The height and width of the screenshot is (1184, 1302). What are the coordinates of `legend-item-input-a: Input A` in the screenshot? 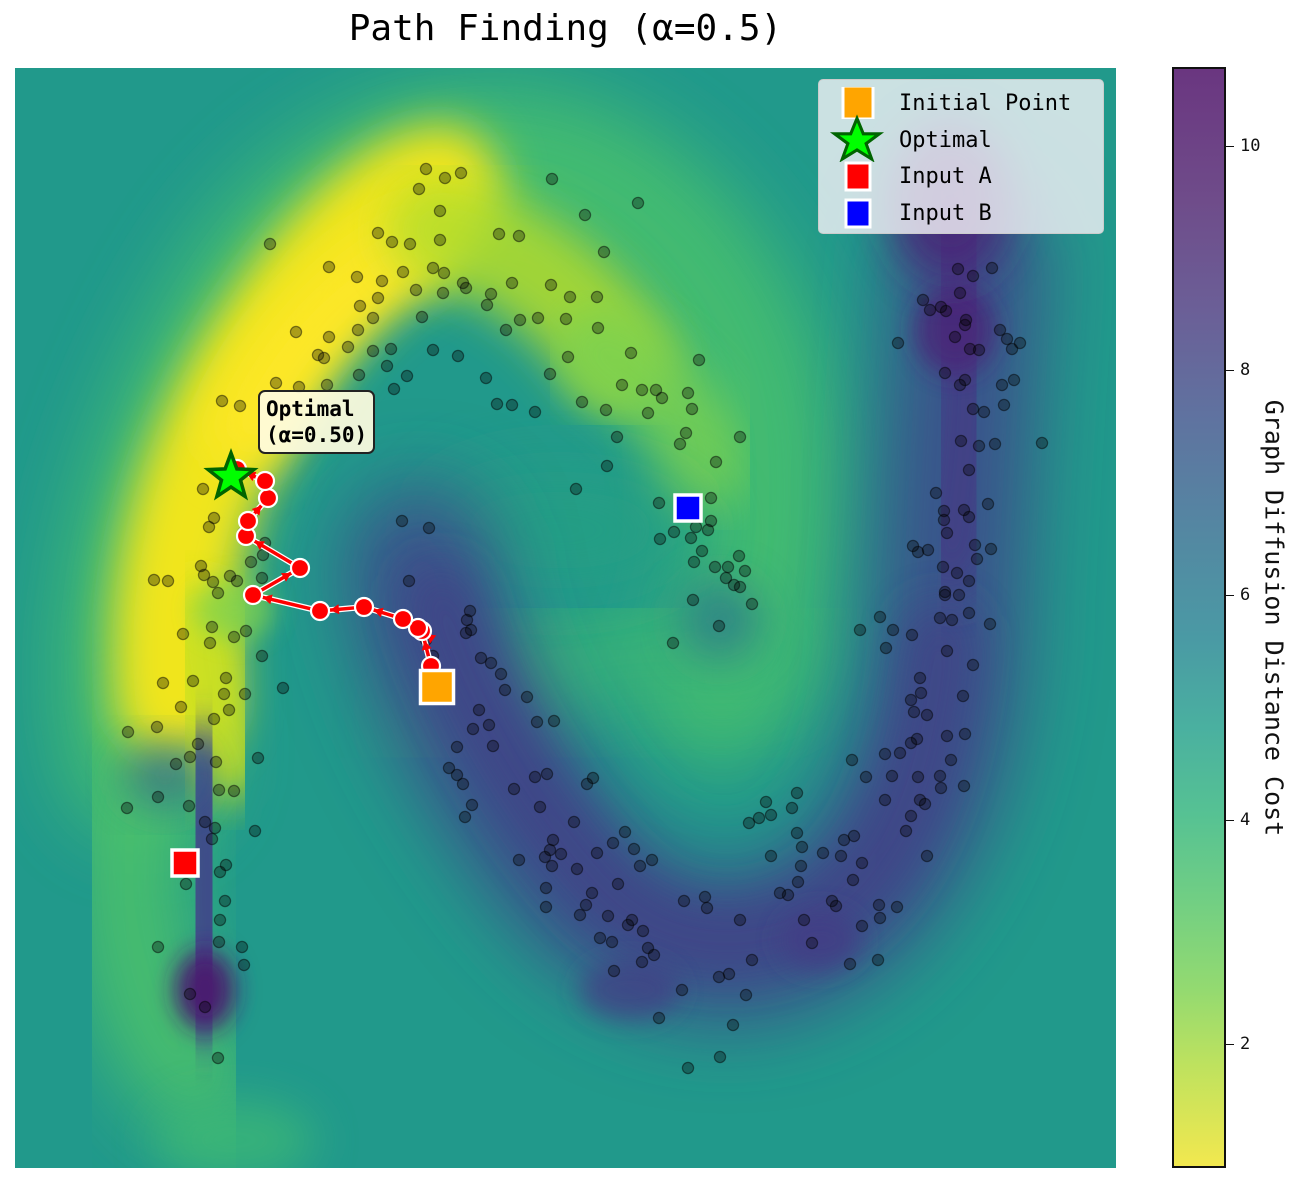 It's located at (961, 176).